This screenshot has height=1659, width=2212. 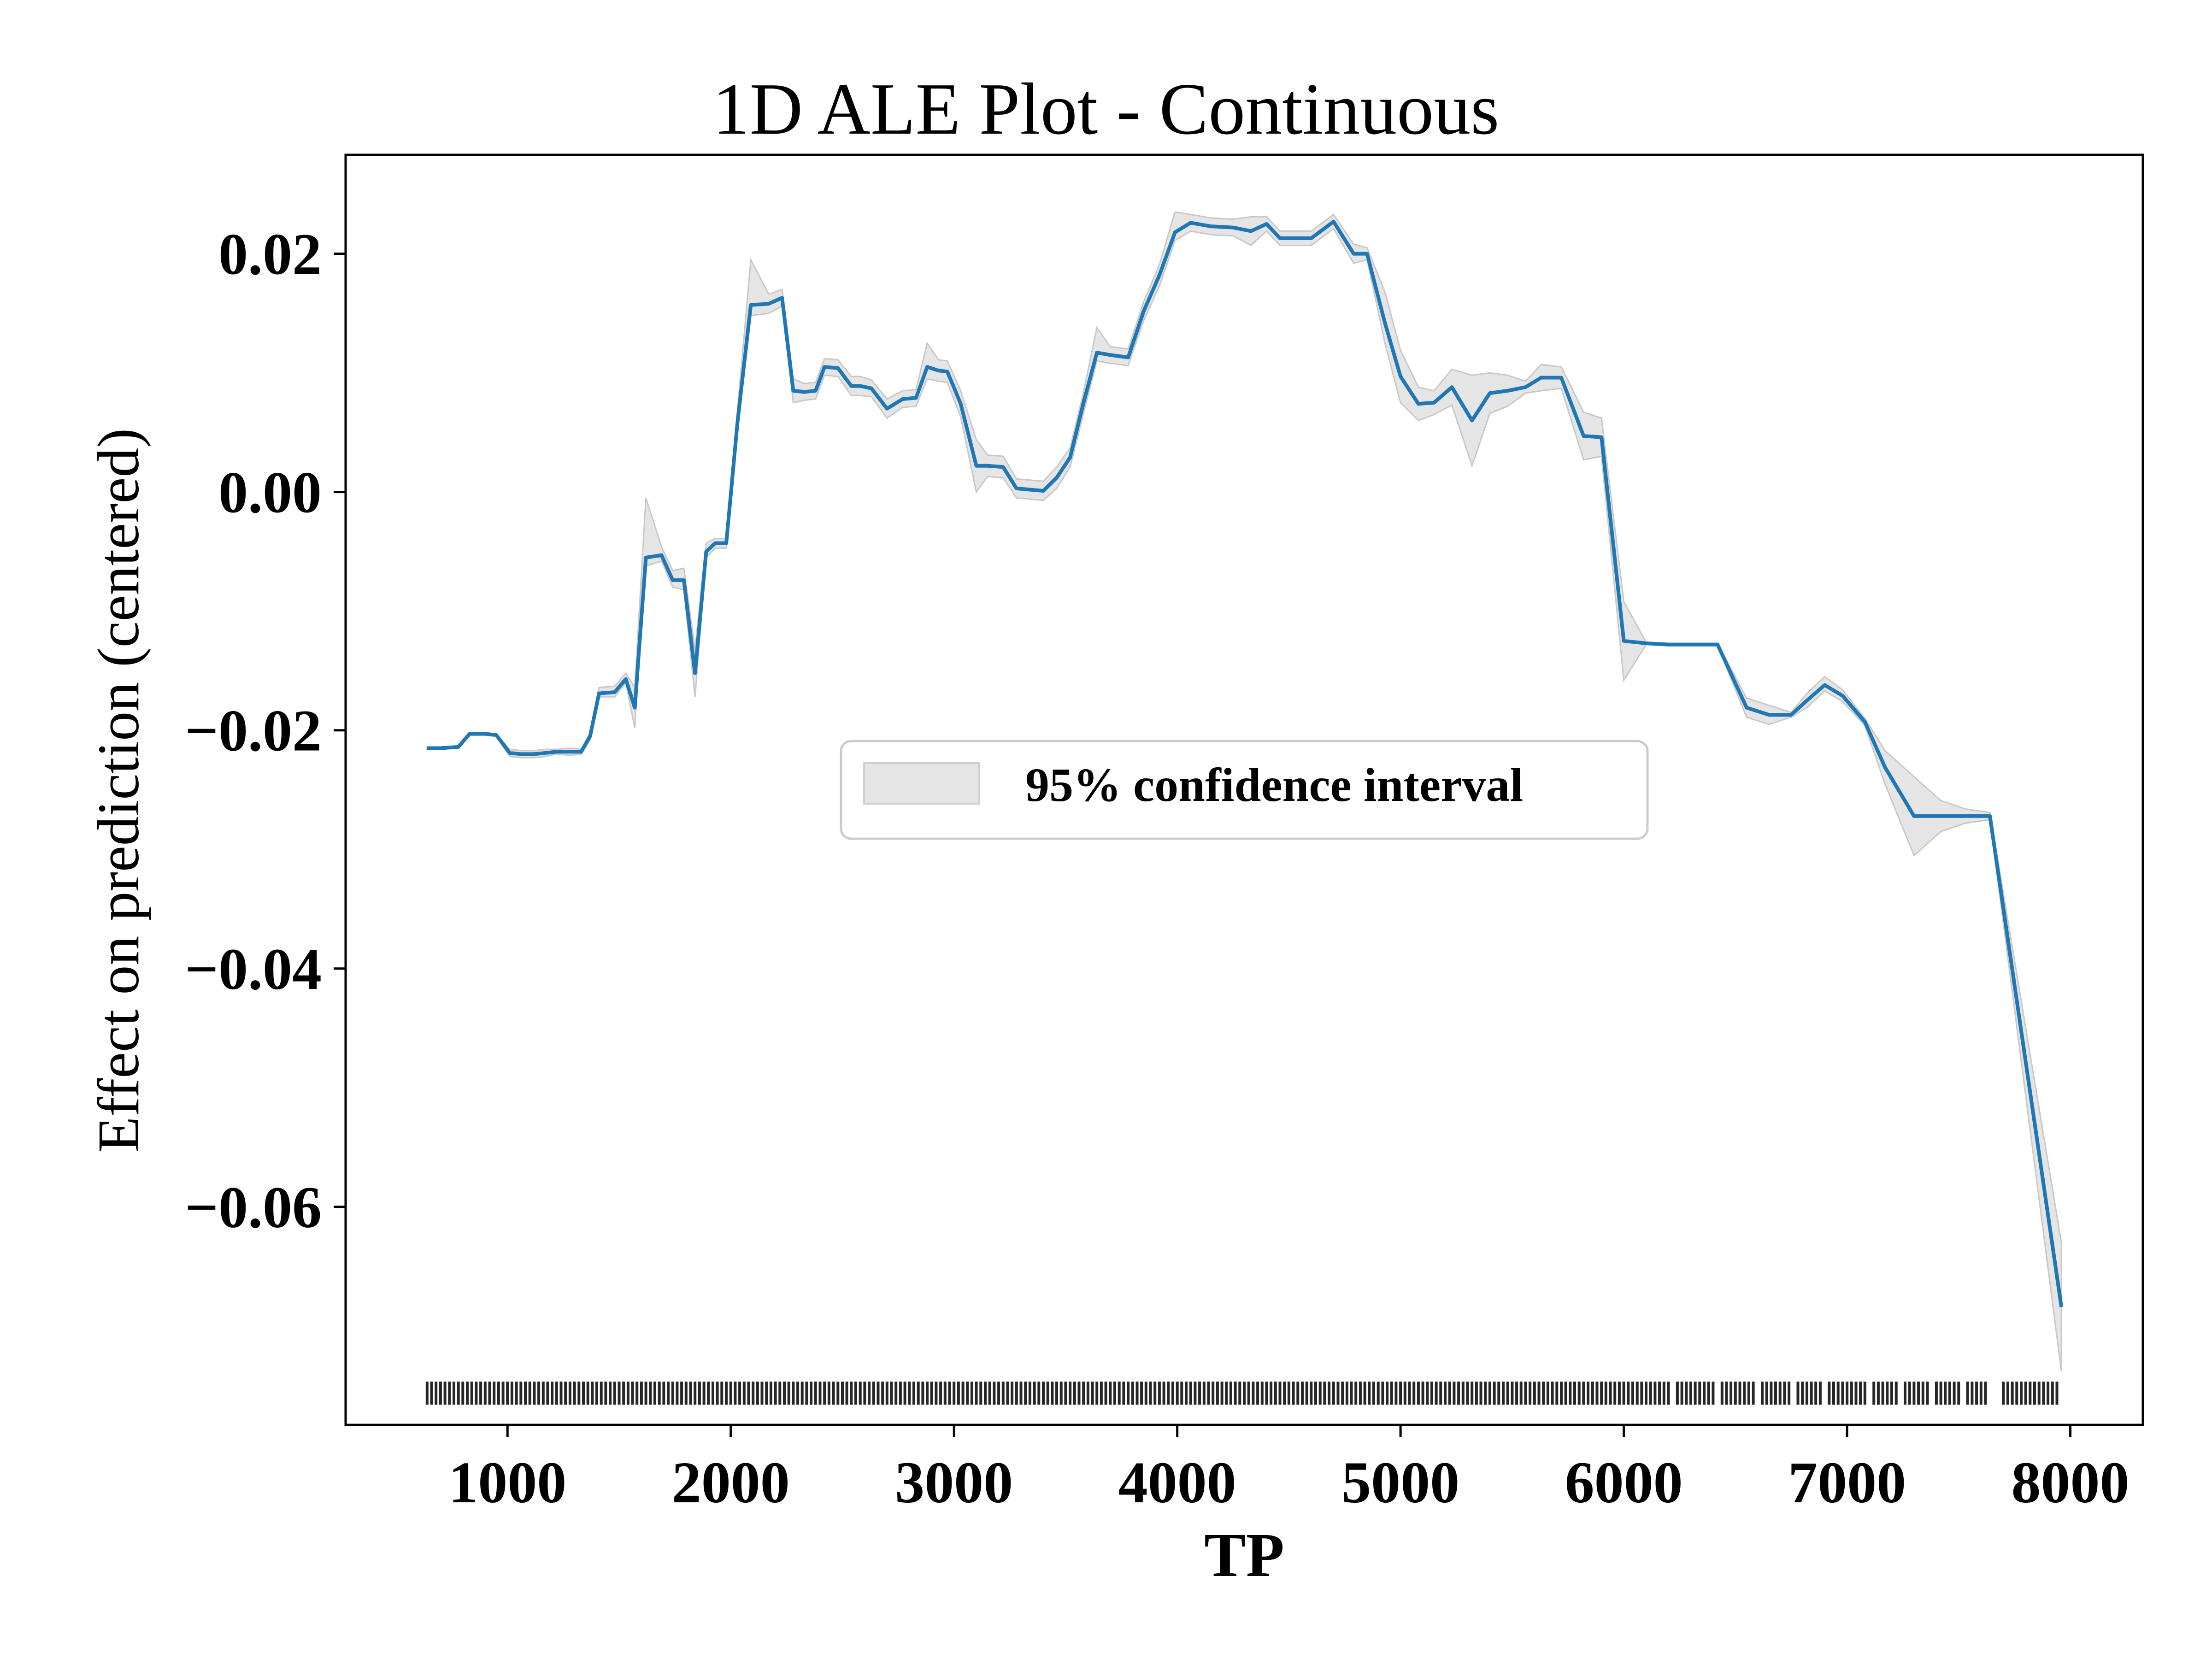 What do you see at coordinates (1274, 785) in the screenshot?
I see `legend-entry-ci: 95% confidence interval` at bounding box center [1274, 785].